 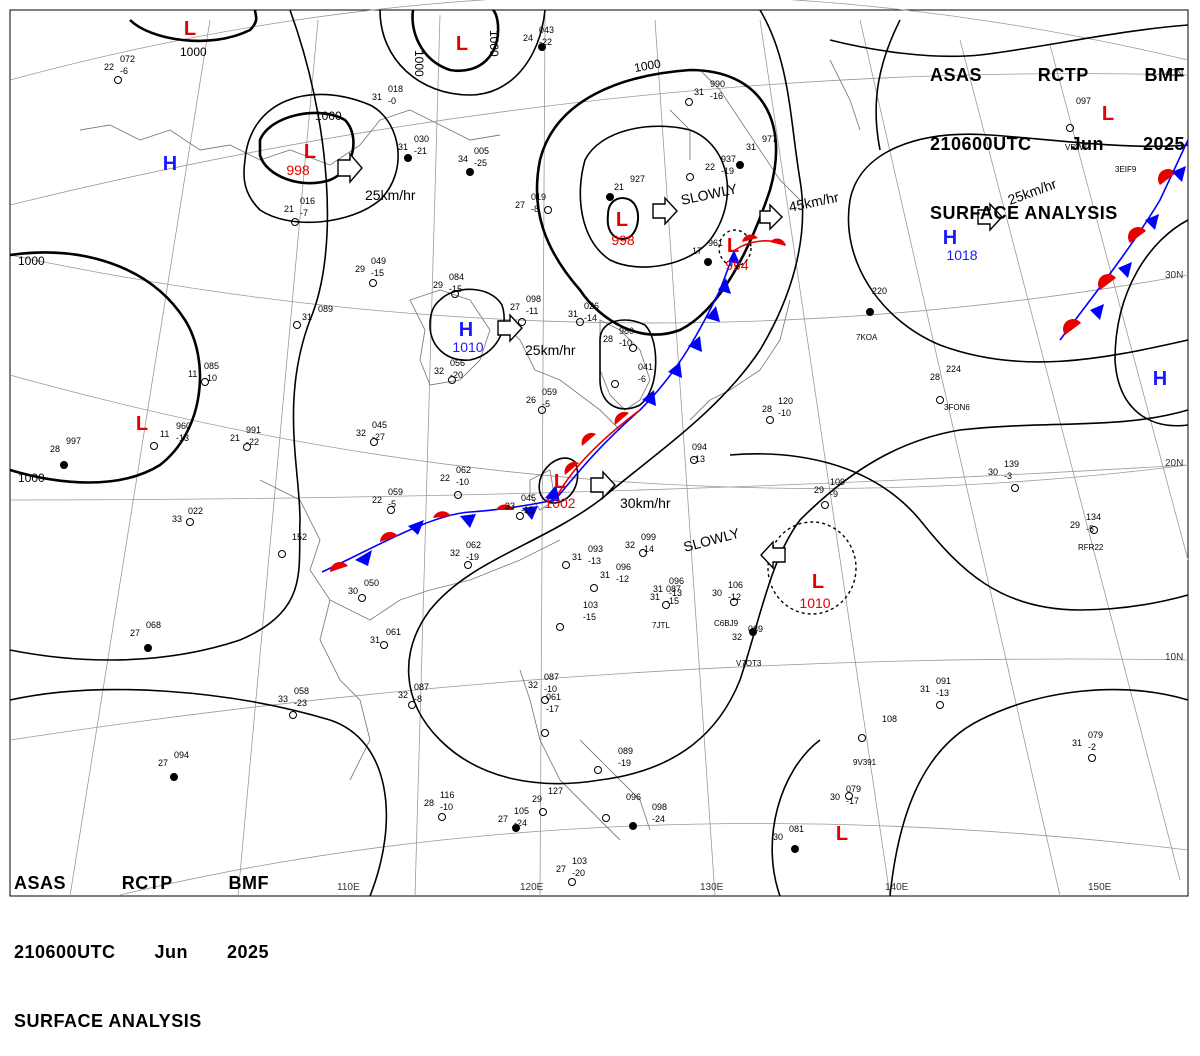 I want to click on station-dewpoint-depression: -10, so click(x=625, y=343).